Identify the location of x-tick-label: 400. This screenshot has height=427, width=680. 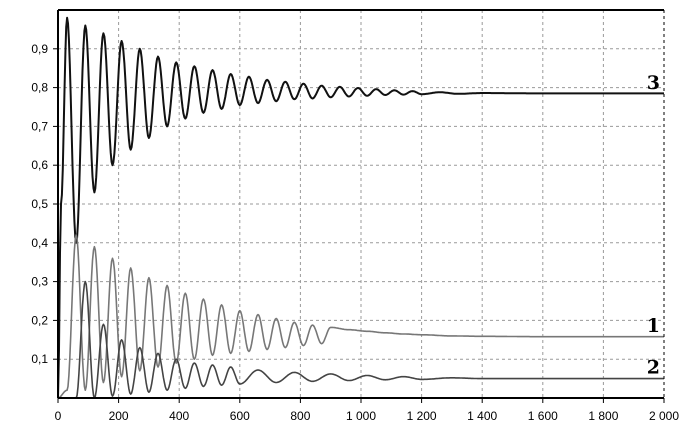
(179, 416).